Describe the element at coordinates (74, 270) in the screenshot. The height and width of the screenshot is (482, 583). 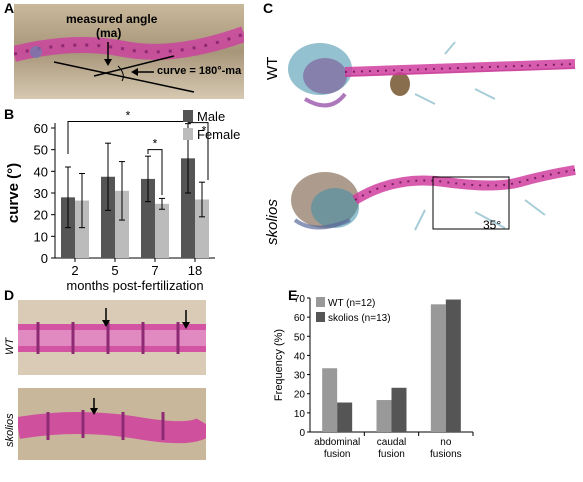
I see `x-tick-label: 2` at that location.